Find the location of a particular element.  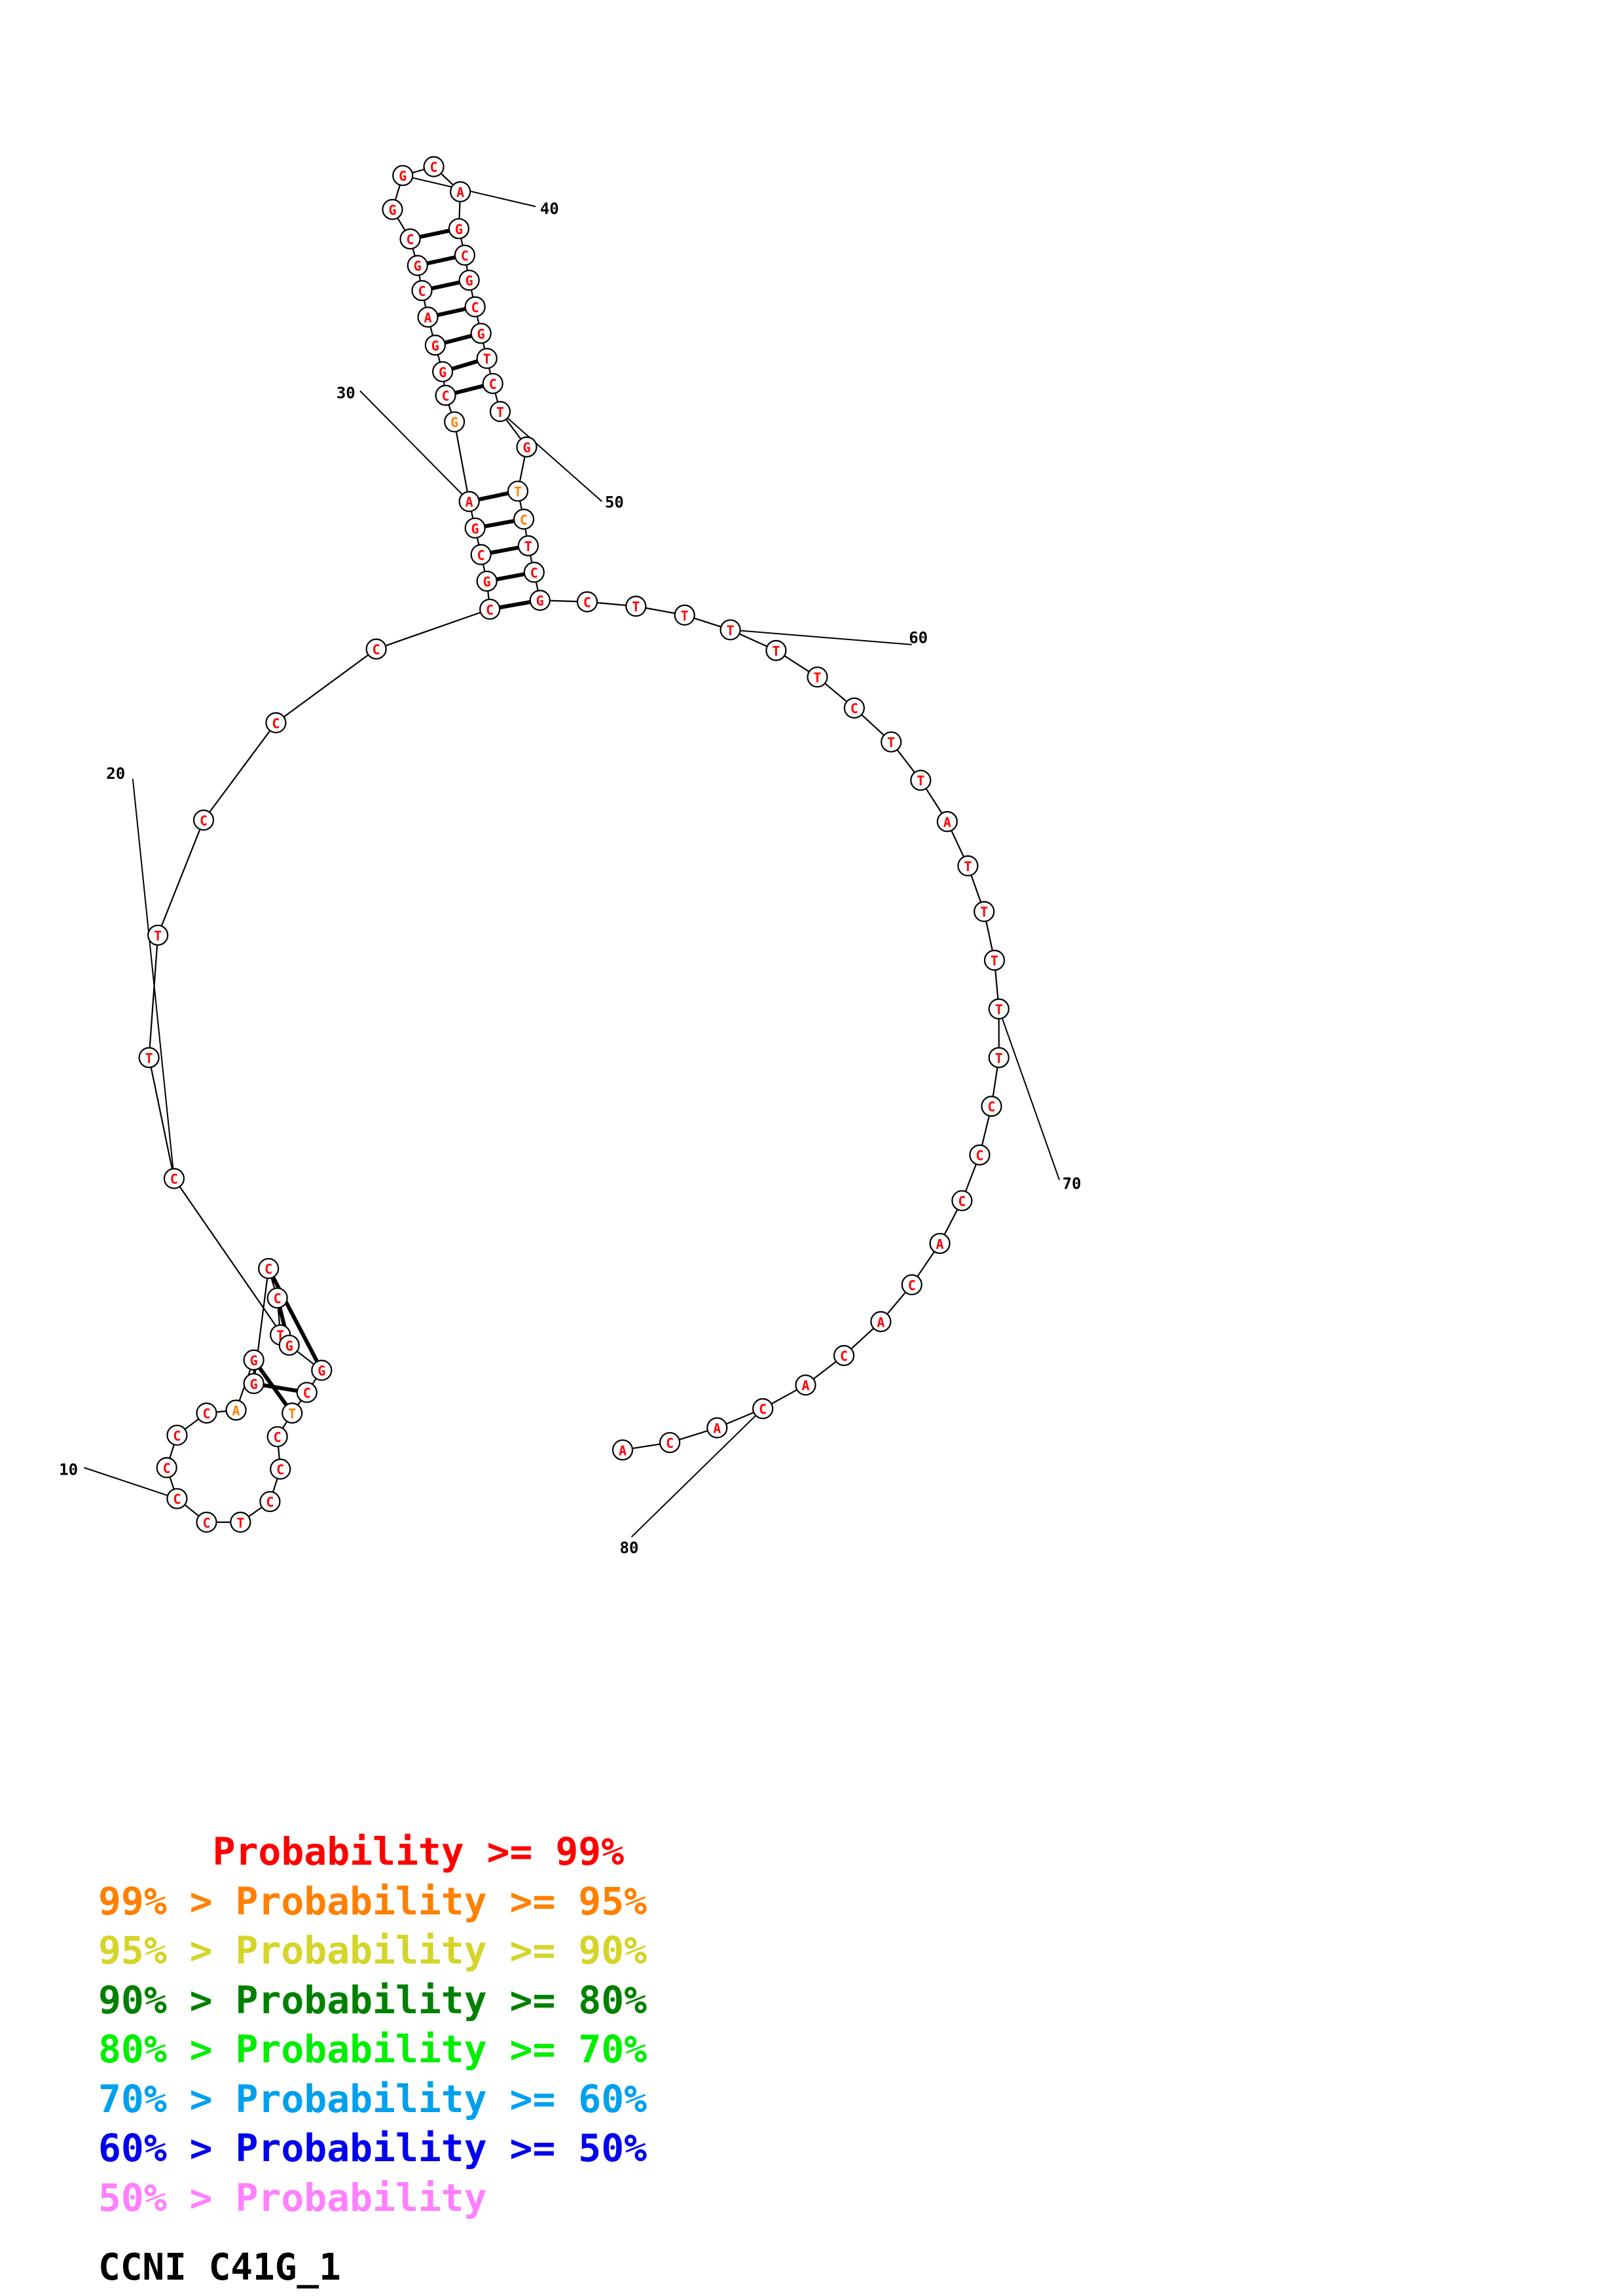

position-label: 80 is located at coordinates (629, 1548).